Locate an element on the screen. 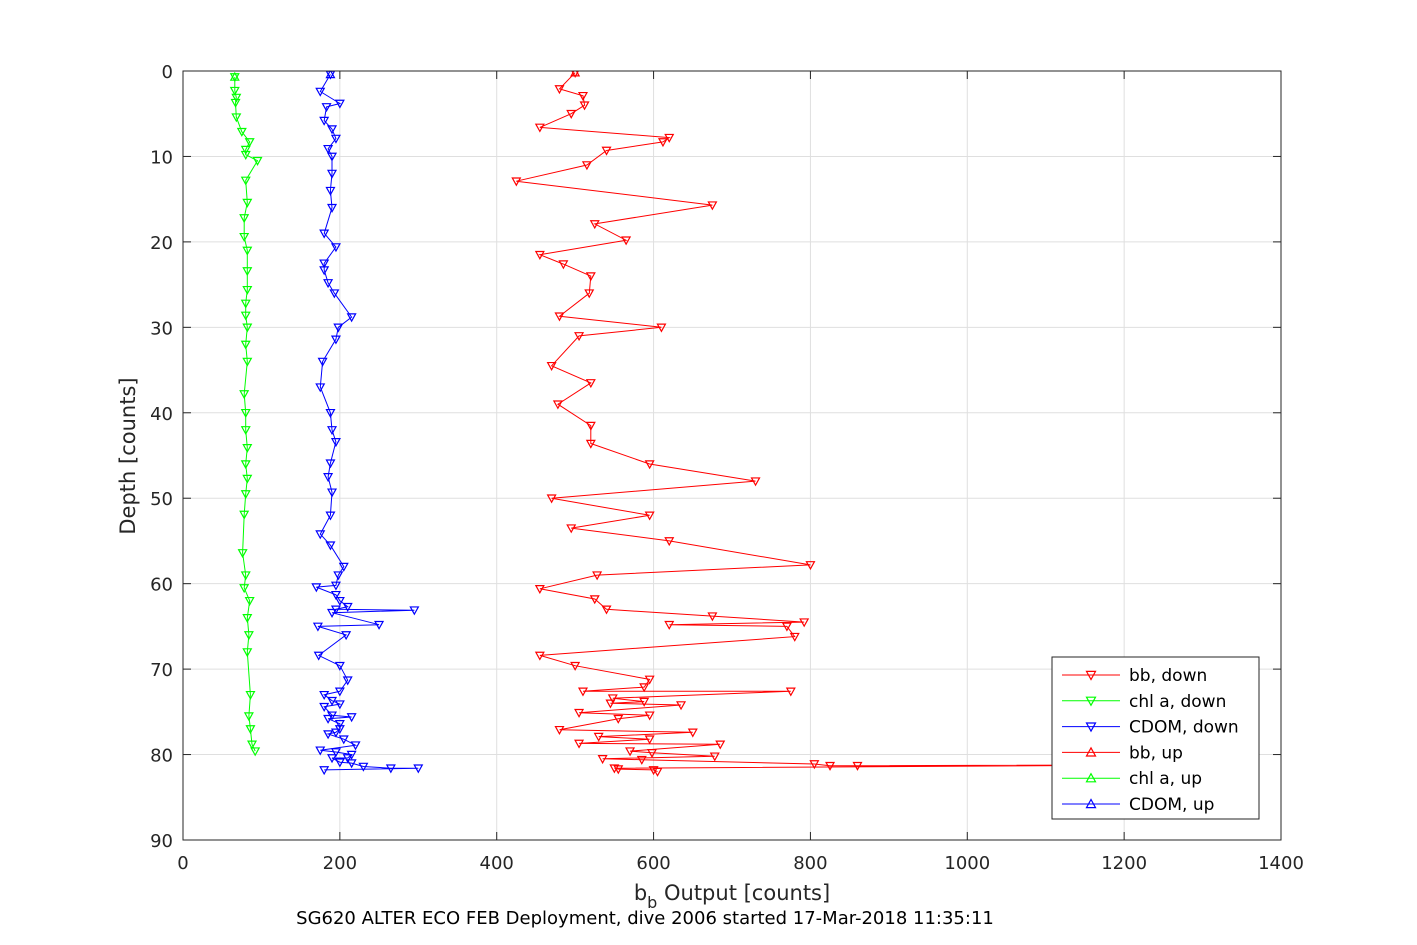 Image resolution: width=1417 pixels, height=945 pixels. legend-item-bb-up: bb, up is located at coordinates (1122, 753).